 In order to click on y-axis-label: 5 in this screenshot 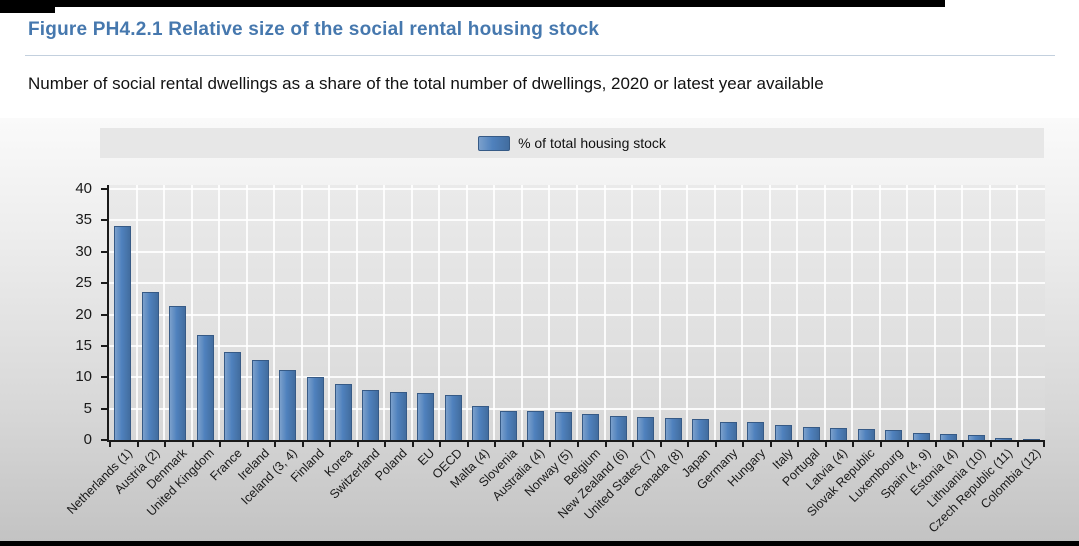, I will do `click(87, 408)`.